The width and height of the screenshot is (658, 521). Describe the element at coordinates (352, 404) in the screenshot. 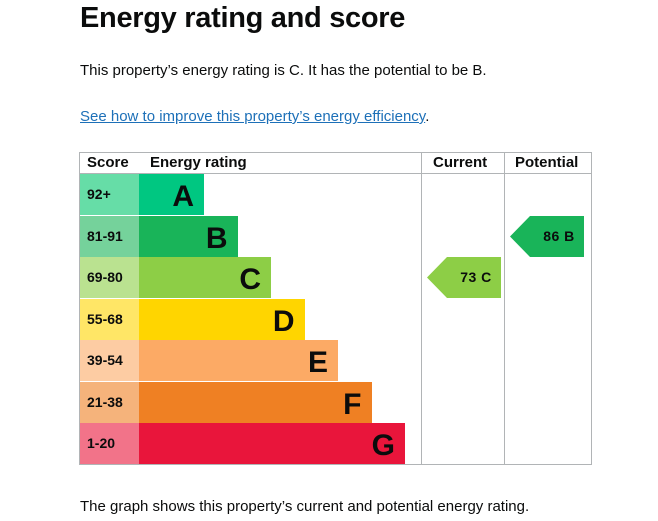

I see `rating-letter-f: F` at that location.